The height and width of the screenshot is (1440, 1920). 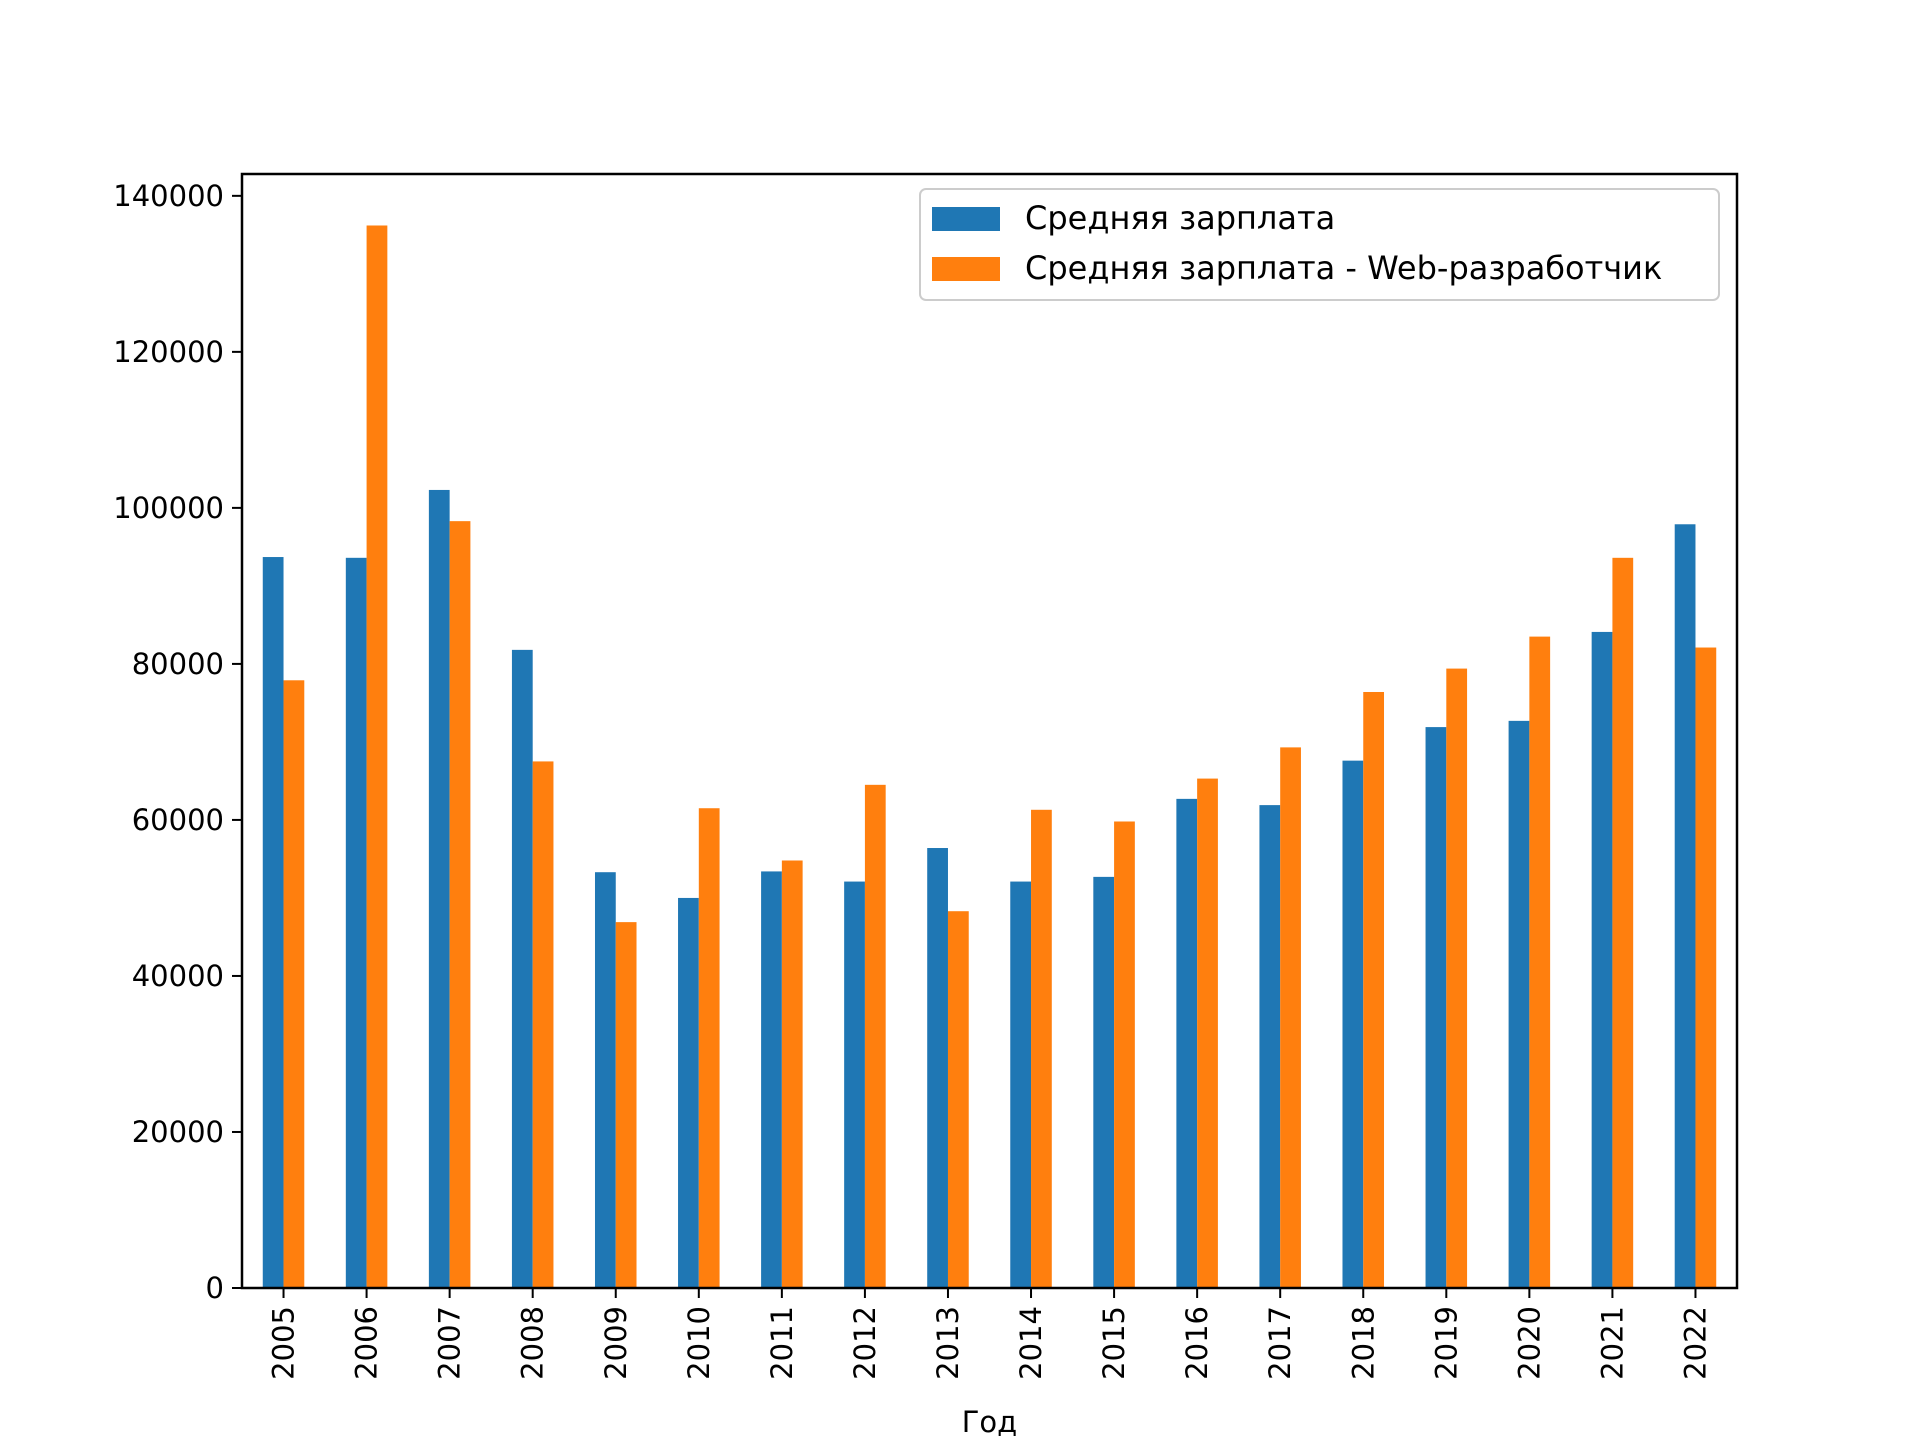 I want to click on x-tick-label: 2021, so click(x=1612, y=1343).